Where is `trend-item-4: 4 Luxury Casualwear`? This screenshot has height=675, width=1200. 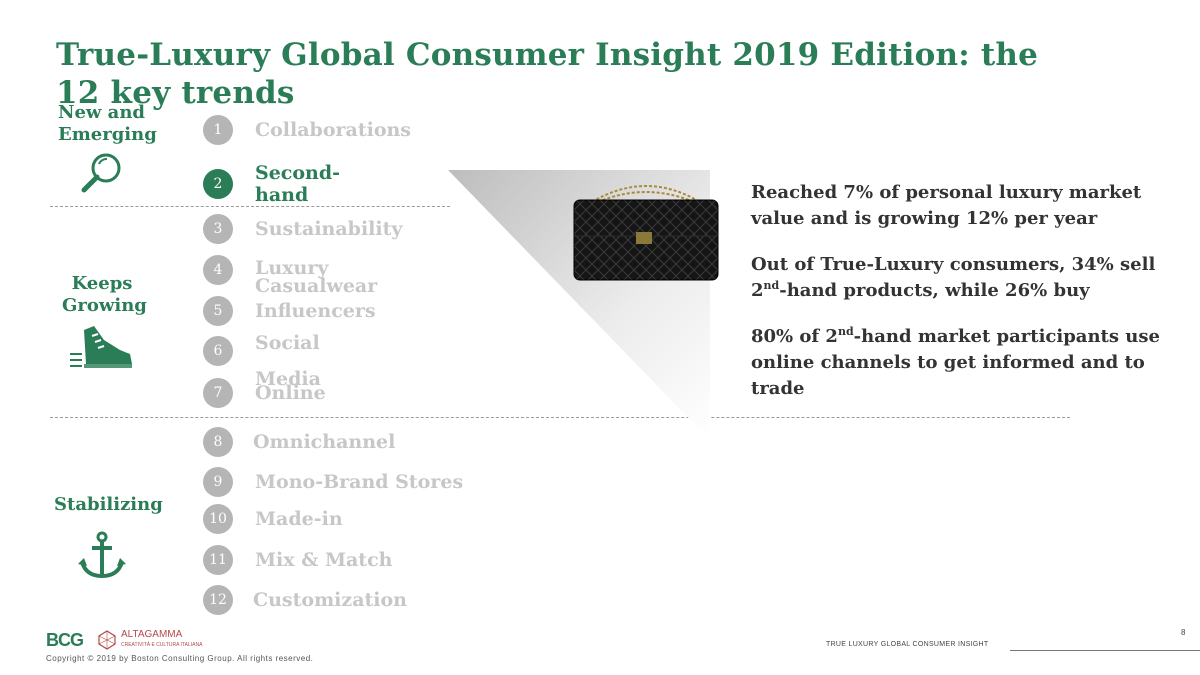
trend-item-4: 4 Luxury Casualwear is located at coordinates (290, 275).